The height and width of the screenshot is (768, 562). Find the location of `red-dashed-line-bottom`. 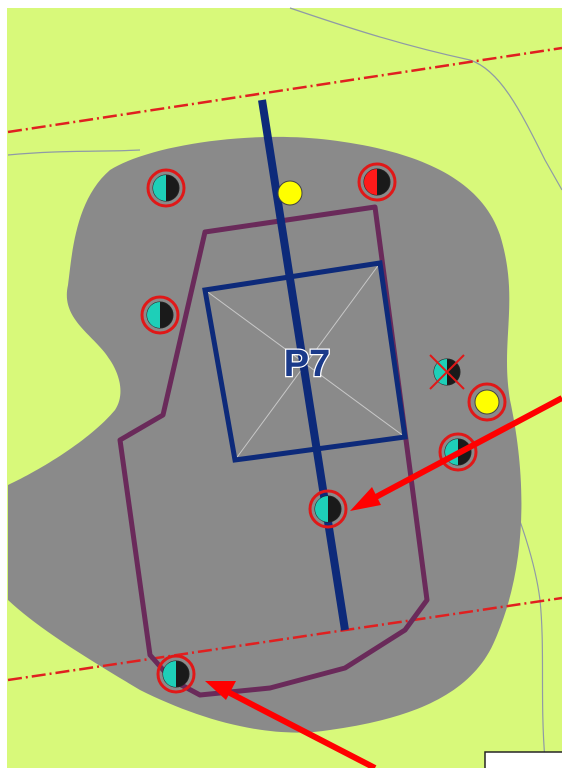

red-dashed-line-bottom is located at coordinates (284, 639).